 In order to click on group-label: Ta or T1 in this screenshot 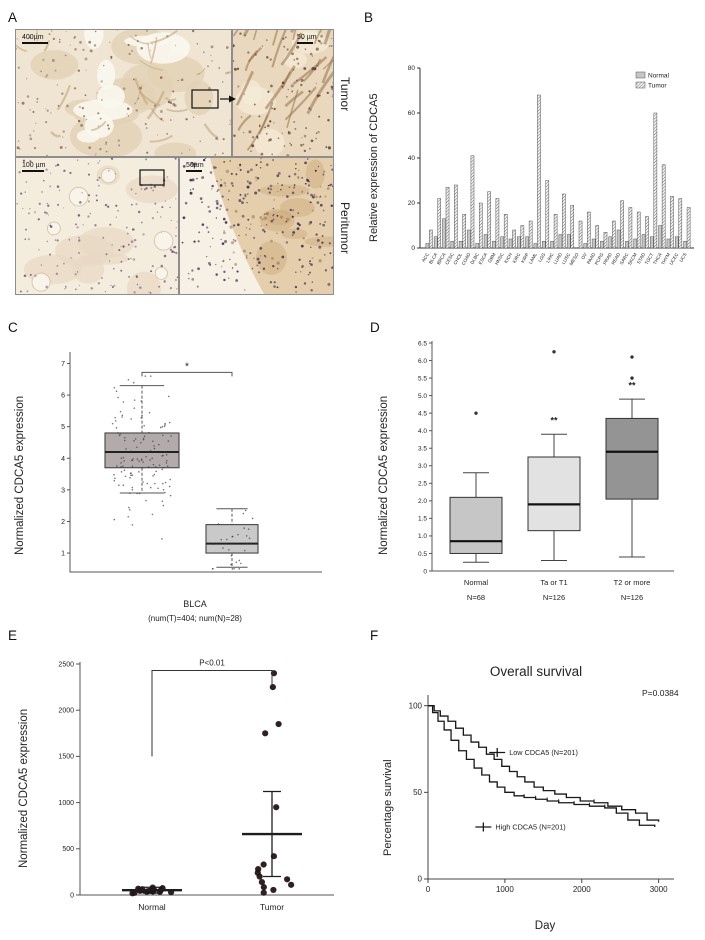, I will do `click(553, 582)`.